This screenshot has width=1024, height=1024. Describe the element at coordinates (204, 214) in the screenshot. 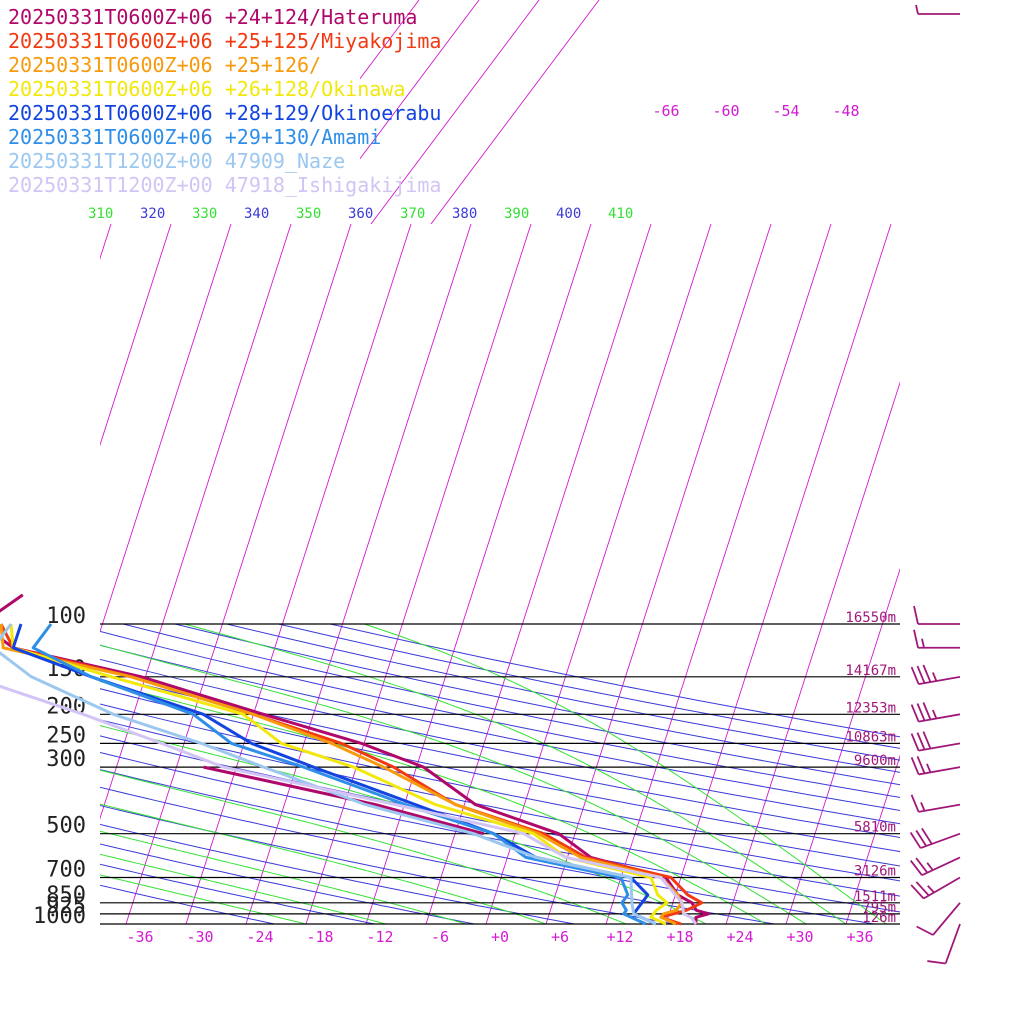

I see `theta-label: 330` at that location.